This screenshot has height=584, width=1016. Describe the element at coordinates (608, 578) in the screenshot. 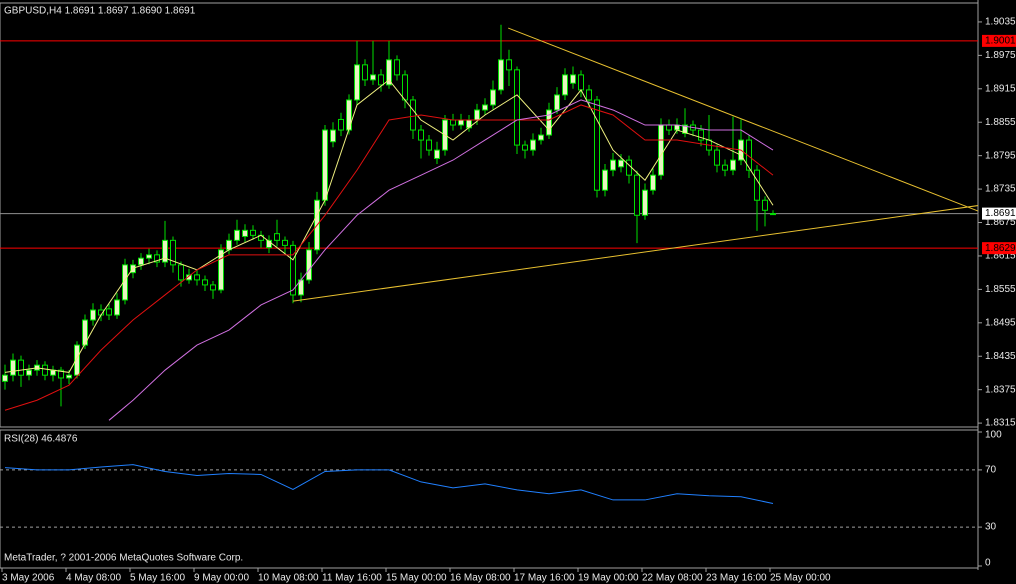

I see `x-tick-label: 19 May 00:00` at that location.